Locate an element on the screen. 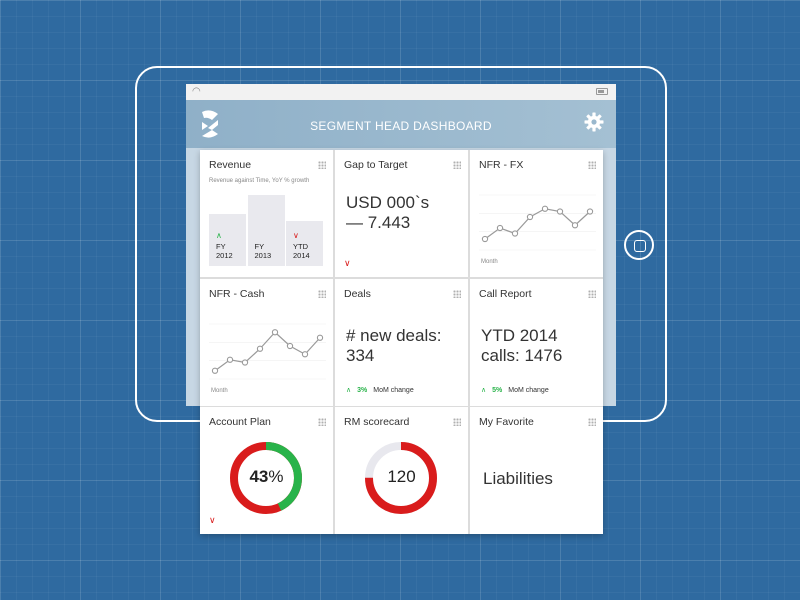  favorite-item: Liabilities is located at coordinates (518, 478).